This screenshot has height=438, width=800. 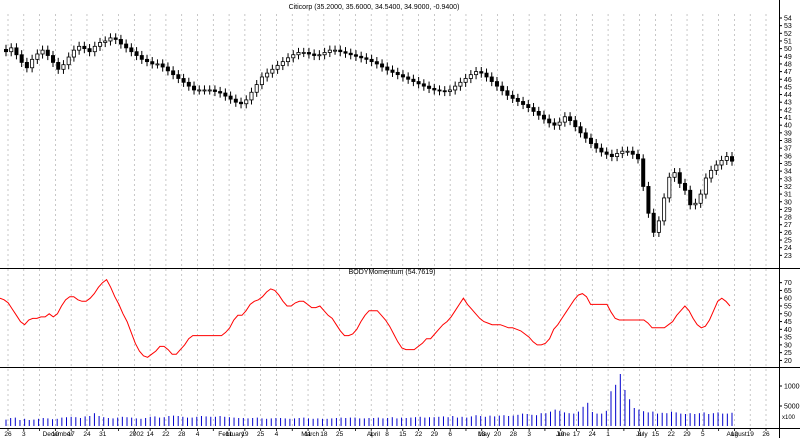 What do you see at coordinates (788, 345) in the screenshot?
I see `momentum-tick-label: 30` at bounding box center [788, 345].